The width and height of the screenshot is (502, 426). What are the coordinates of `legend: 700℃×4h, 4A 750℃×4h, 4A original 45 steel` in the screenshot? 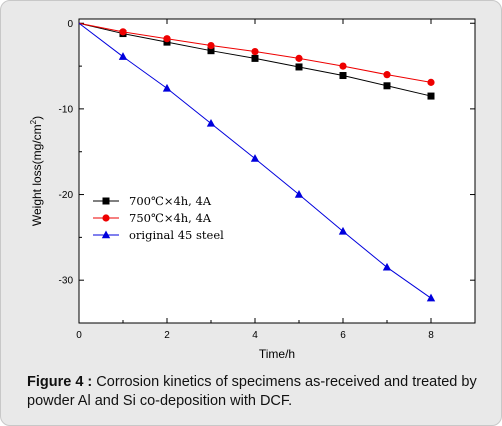 It's located at (158, 218).